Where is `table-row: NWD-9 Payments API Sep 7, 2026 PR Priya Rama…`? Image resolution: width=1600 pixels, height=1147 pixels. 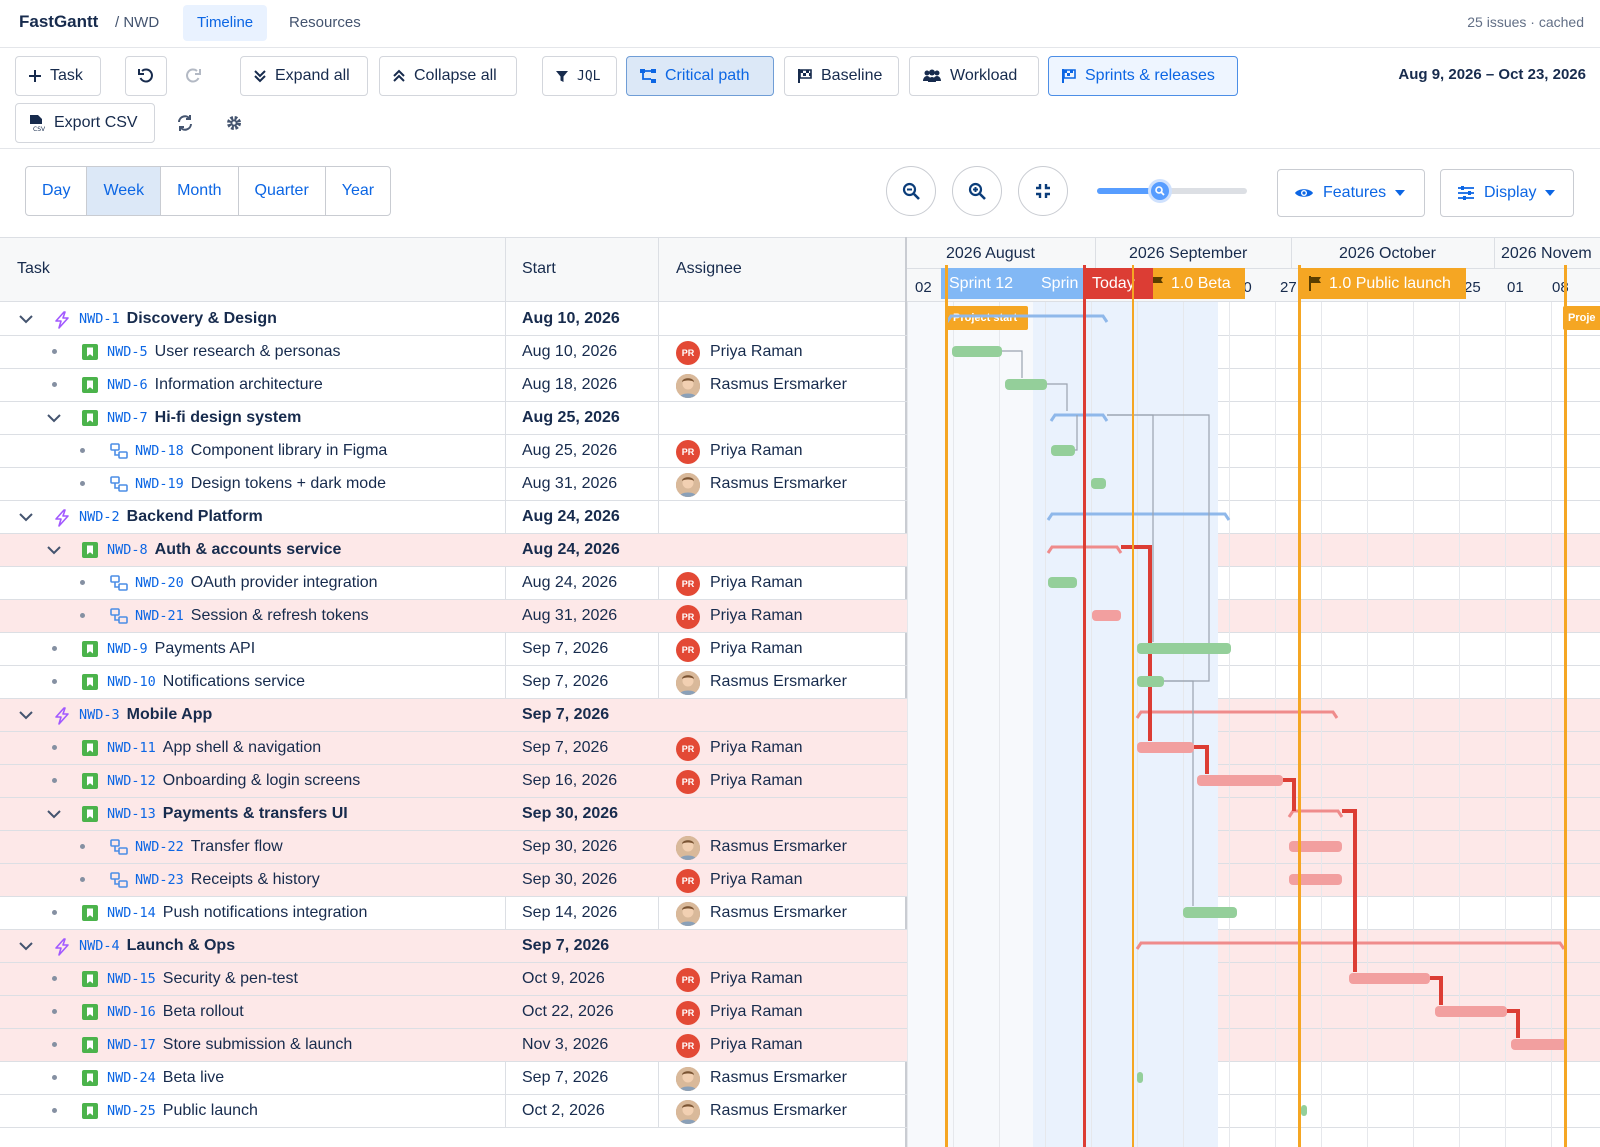 table-row: NWD-9 Payments API Sep 7, 2026 PR Priya Rama… is located at coordinates (800, 649).